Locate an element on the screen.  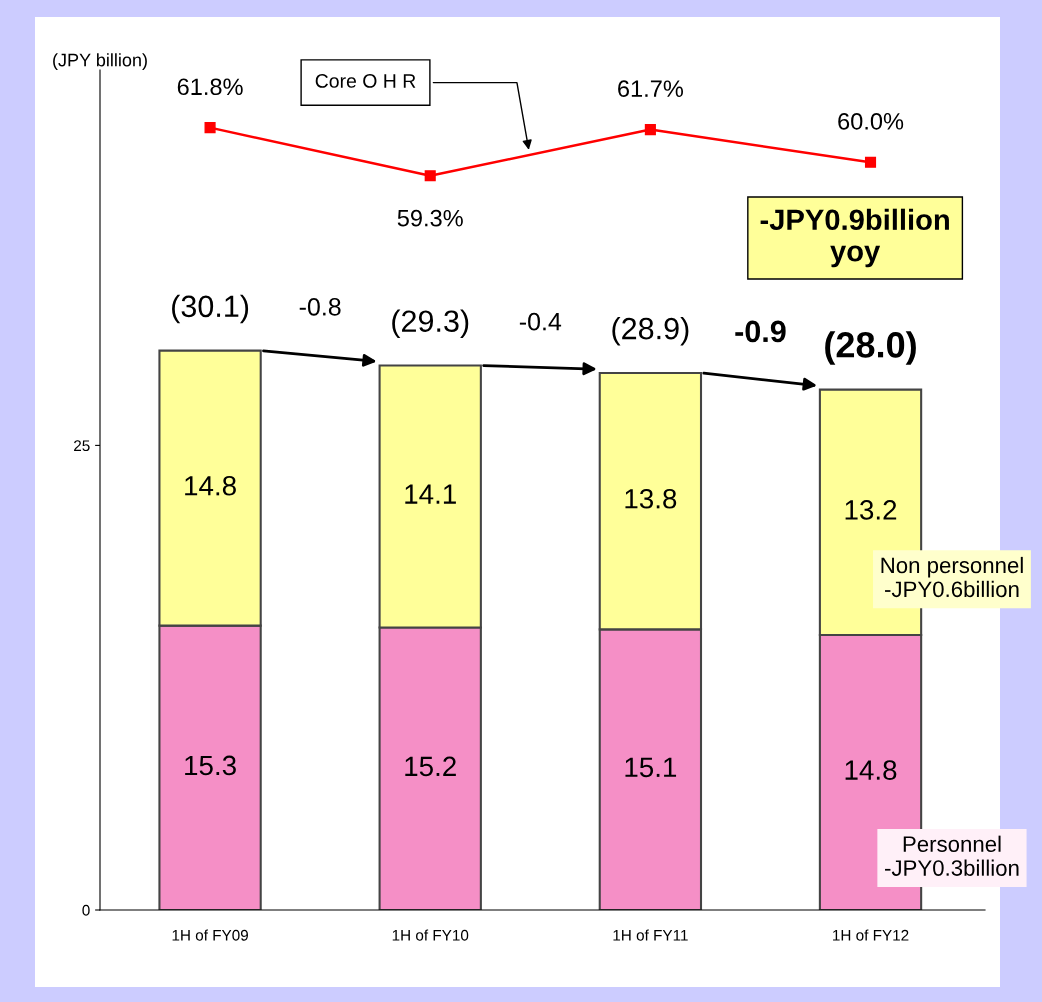
data-label: 15.3 is located at coordinates (210, 765).